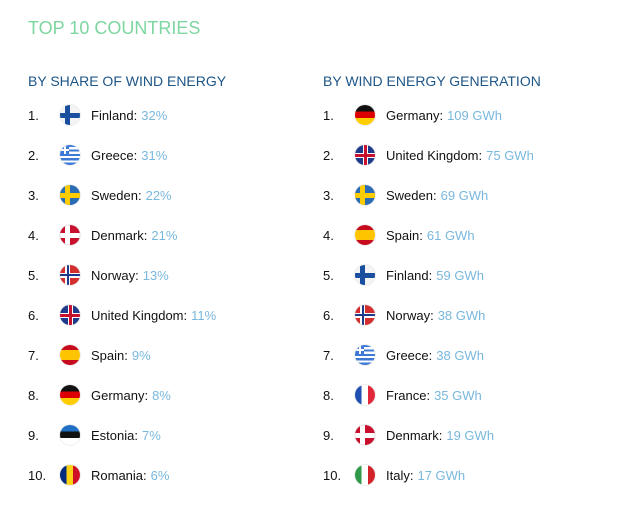 This screenshot has height=506, width=628. I want to click on country-name: Estonia:, so click(114, 435).